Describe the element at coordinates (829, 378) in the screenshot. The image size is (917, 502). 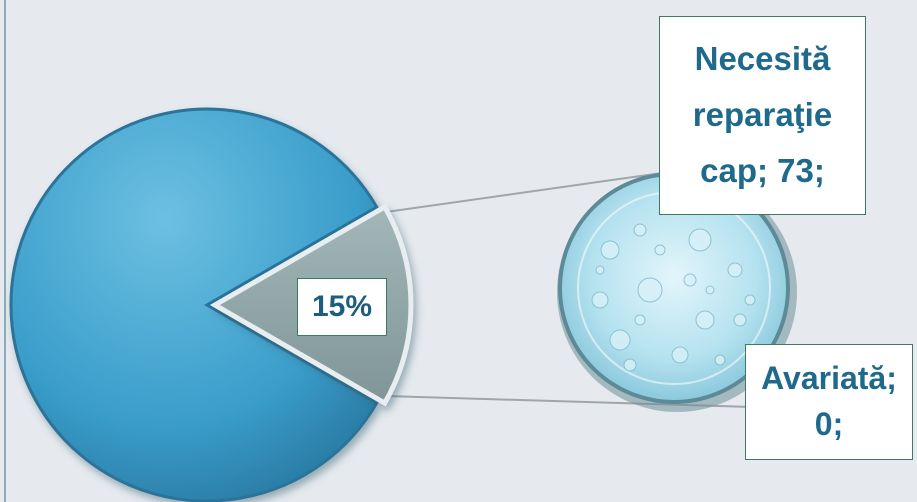
I see `data-label-line: Avariată;` at that location.